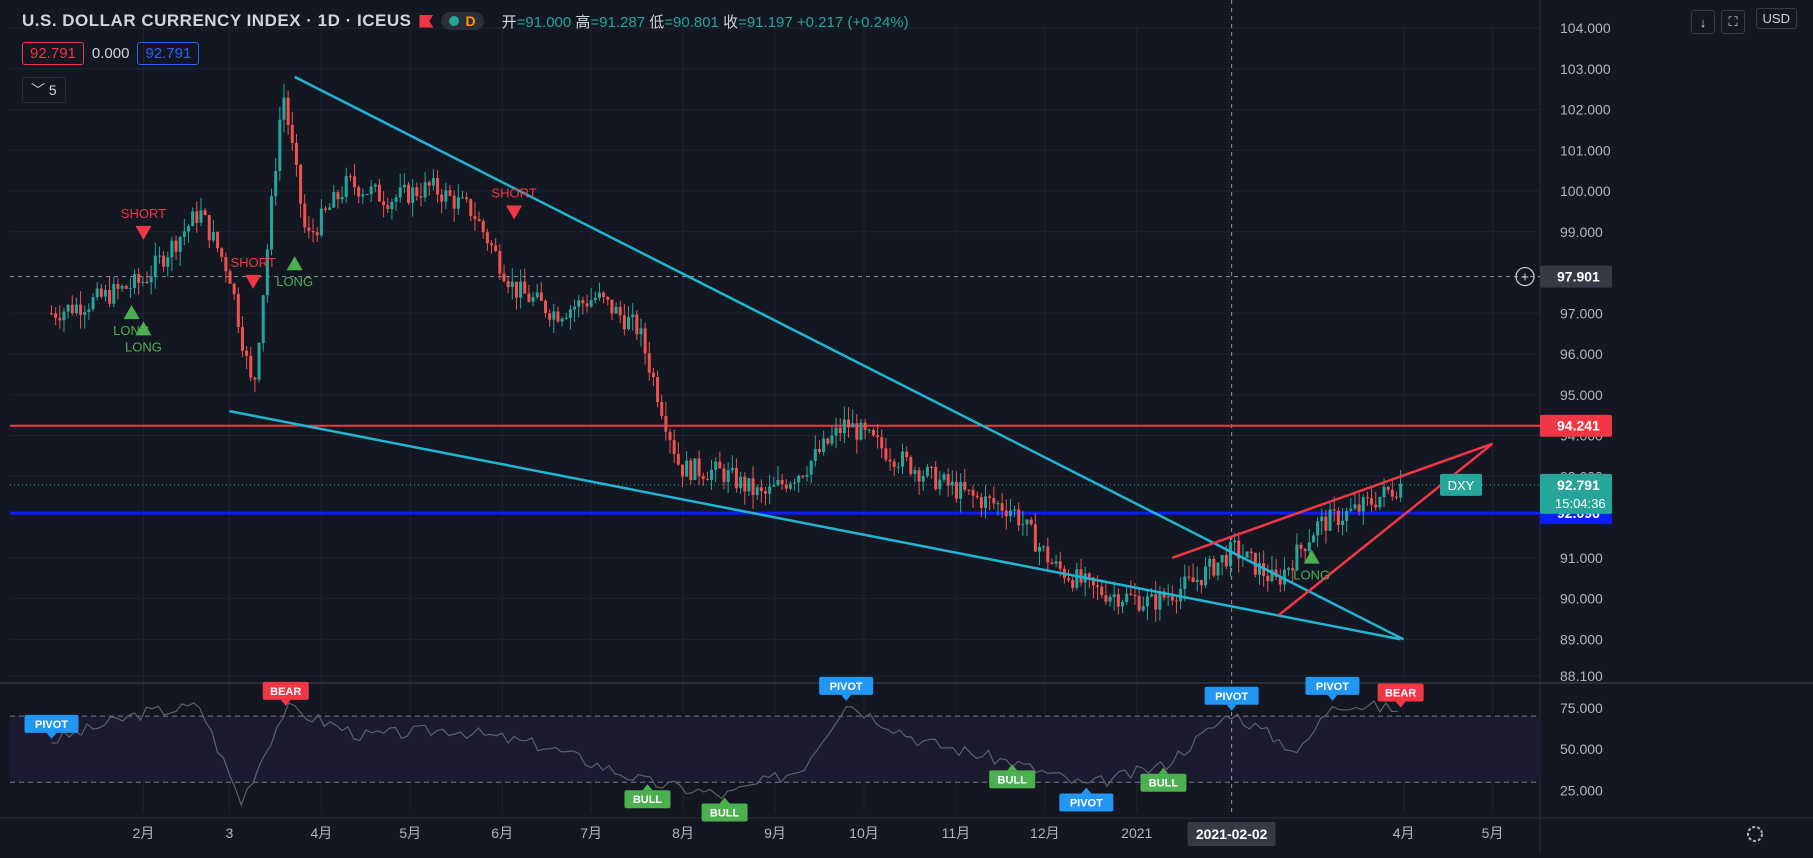 The image size is (1813, 858). Describe the element at coordinates (1733, 22) in the screenshot. I see `fullscreen-icon: ⛶` at that location.